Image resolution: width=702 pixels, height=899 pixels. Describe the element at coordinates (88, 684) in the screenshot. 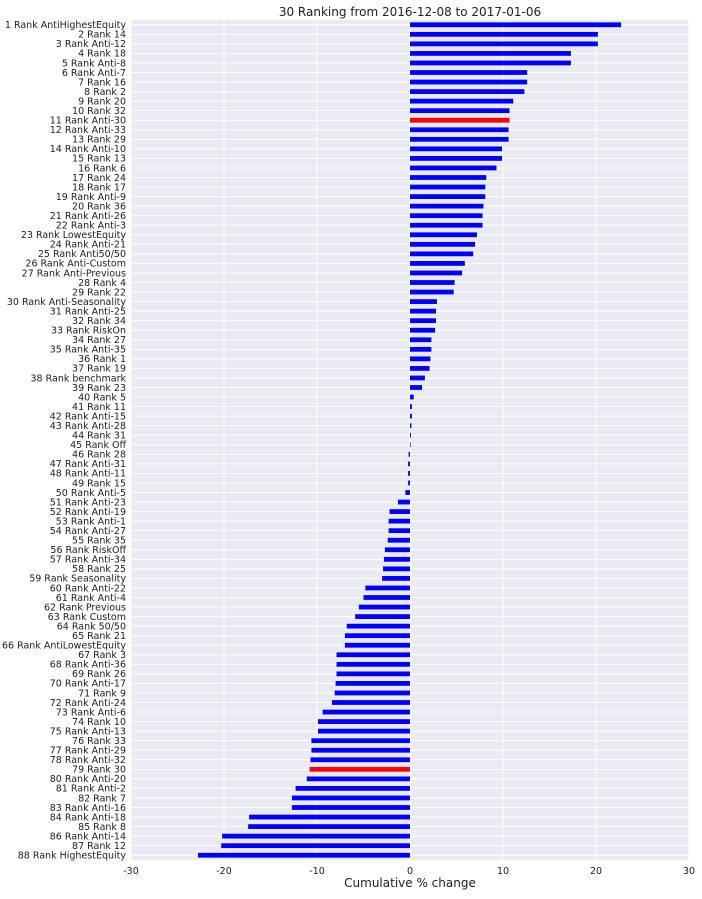

I see `category-label: 70 Rank Anti-17` at that location.